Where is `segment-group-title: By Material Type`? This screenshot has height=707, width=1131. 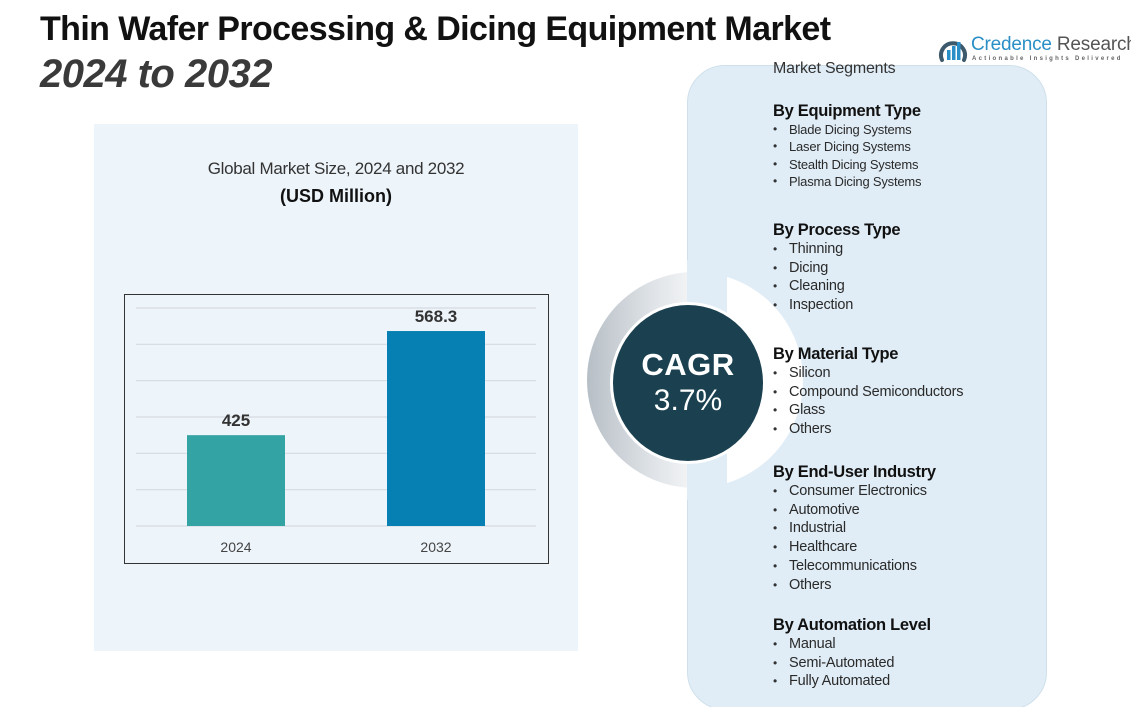 segment-group-title: By Material Type is located at coordinates (836, 354).